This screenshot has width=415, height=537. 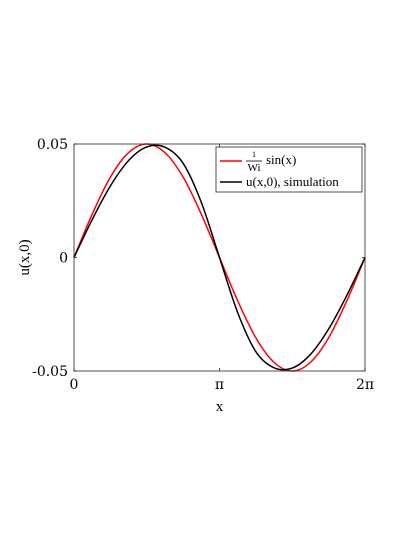 What do you see at coordinates (63, 259) in the screenshot?
I see `y-tick-label: 0` at bounding box center [63, 259].